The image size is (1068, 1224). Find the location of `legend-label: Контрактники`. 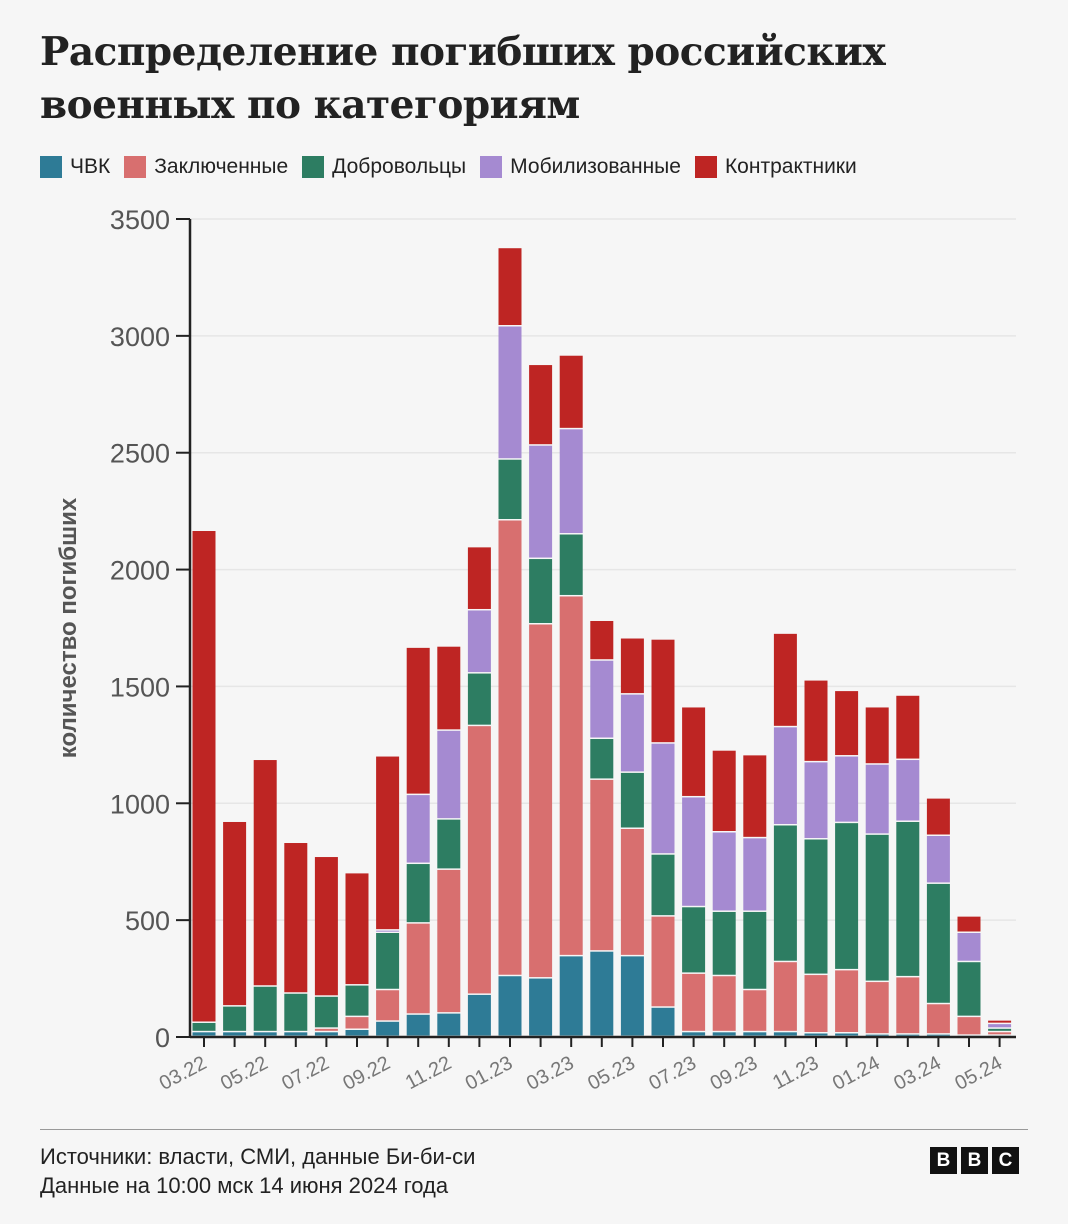

legend-label: Контрактники is located at coordinates (790, 166).